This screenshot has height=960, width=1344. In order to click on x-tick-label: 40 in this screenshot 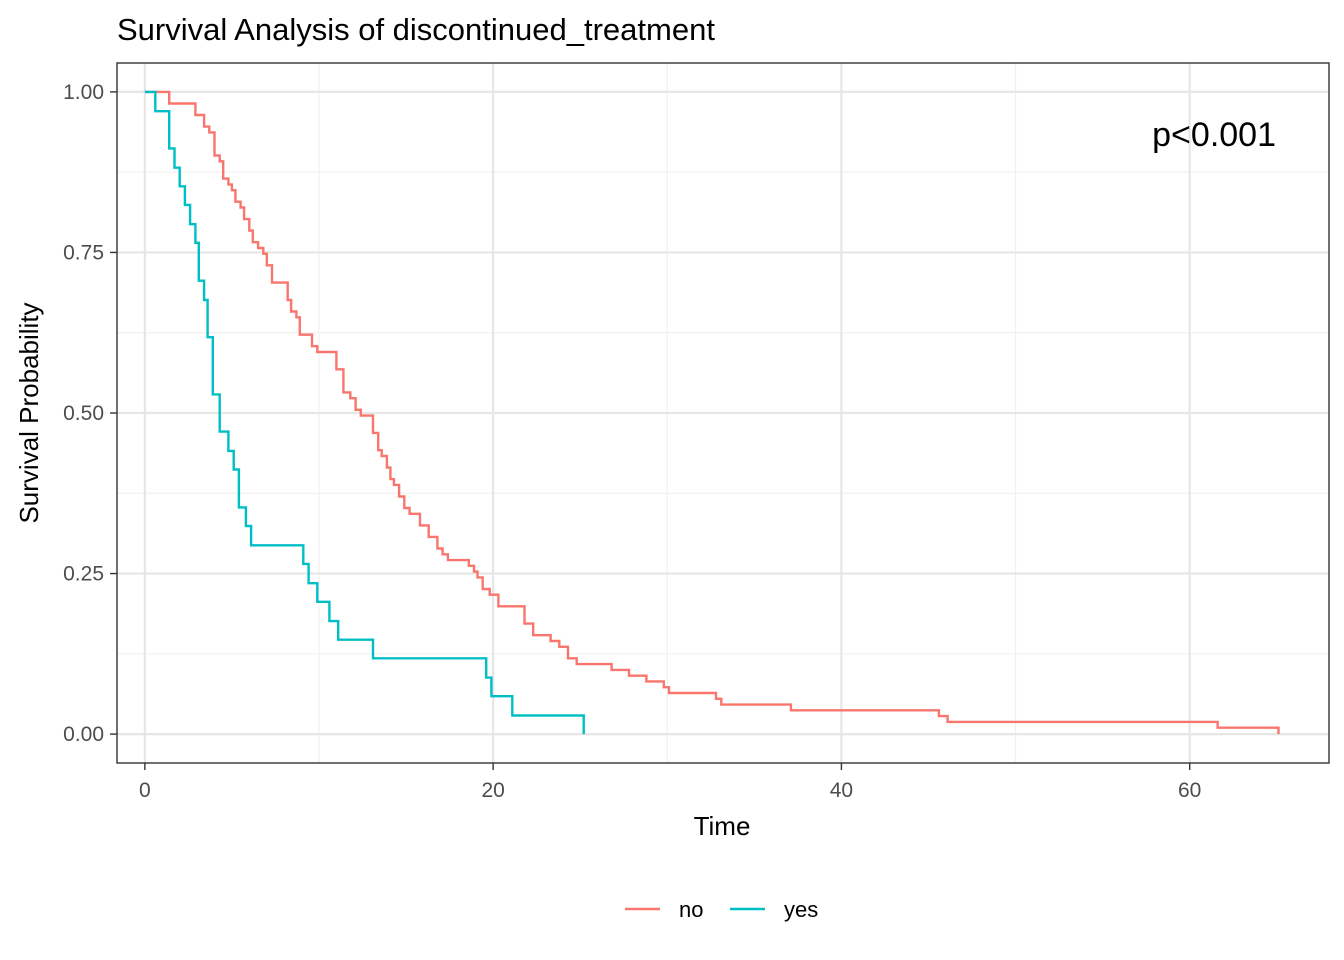, I will do `click(841, 790)`.